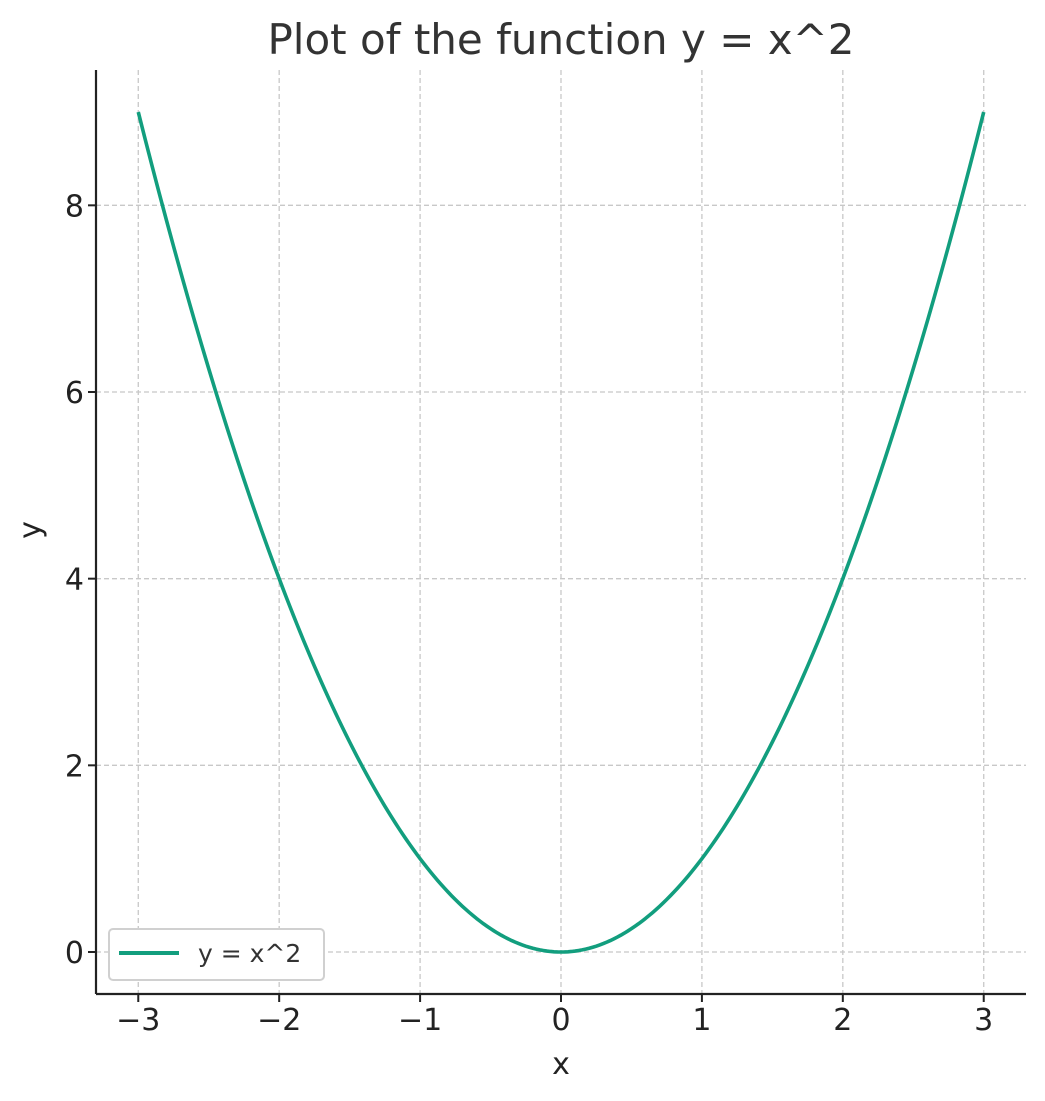 The width and height of the screenshot is (1045, 1101). What do you see at coordinates (249, 953) in the screenshot?
I see `legend-label-y-x2: y = x^2` at bounding box center [249, 953].